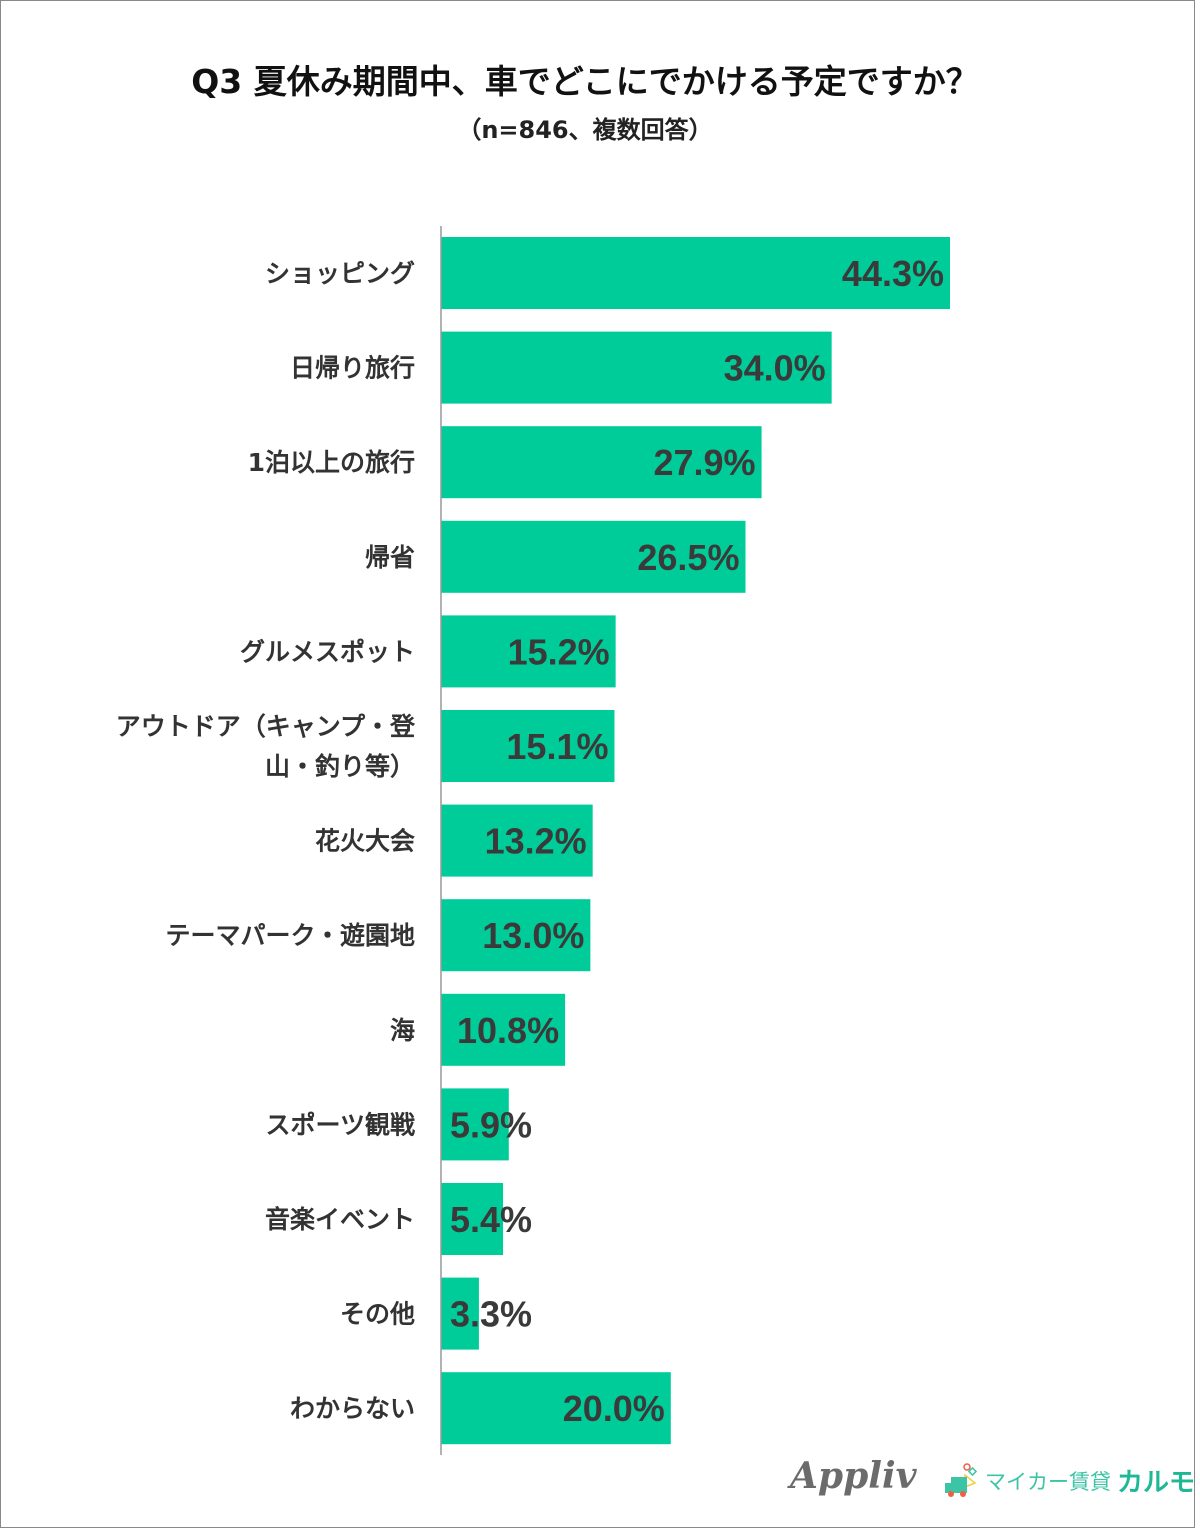  I want to click on karumo-logo: マイカー賃貸 カルモ, so click(1070, 1480).